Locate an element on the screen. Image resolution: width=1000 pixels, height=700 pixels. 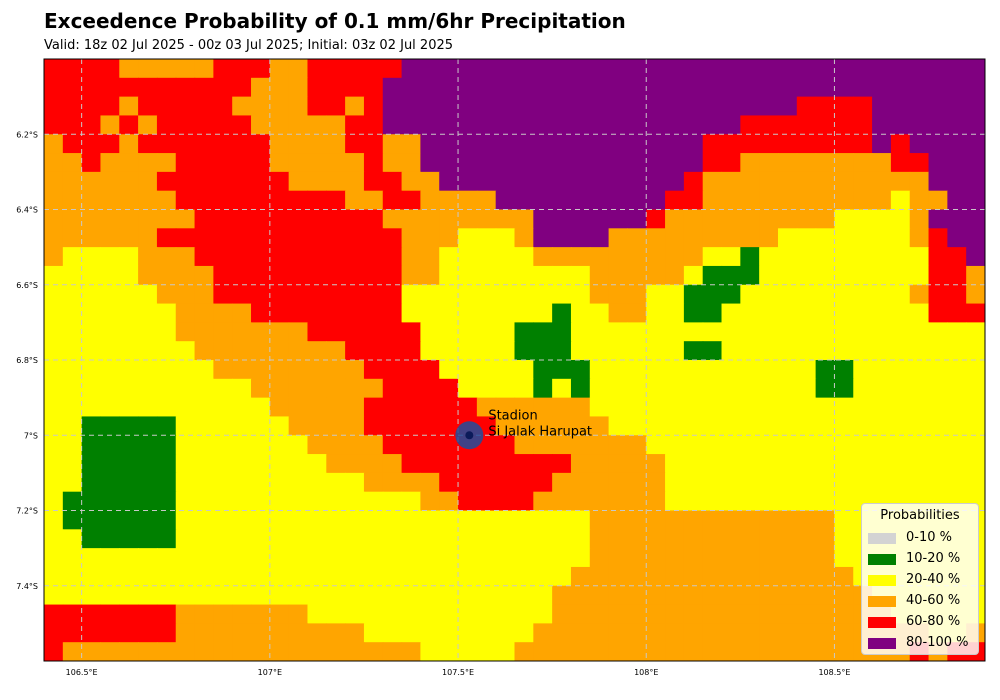
station-marker: Stadion Si Jalak Harupat is located at coordinates (523, 429).